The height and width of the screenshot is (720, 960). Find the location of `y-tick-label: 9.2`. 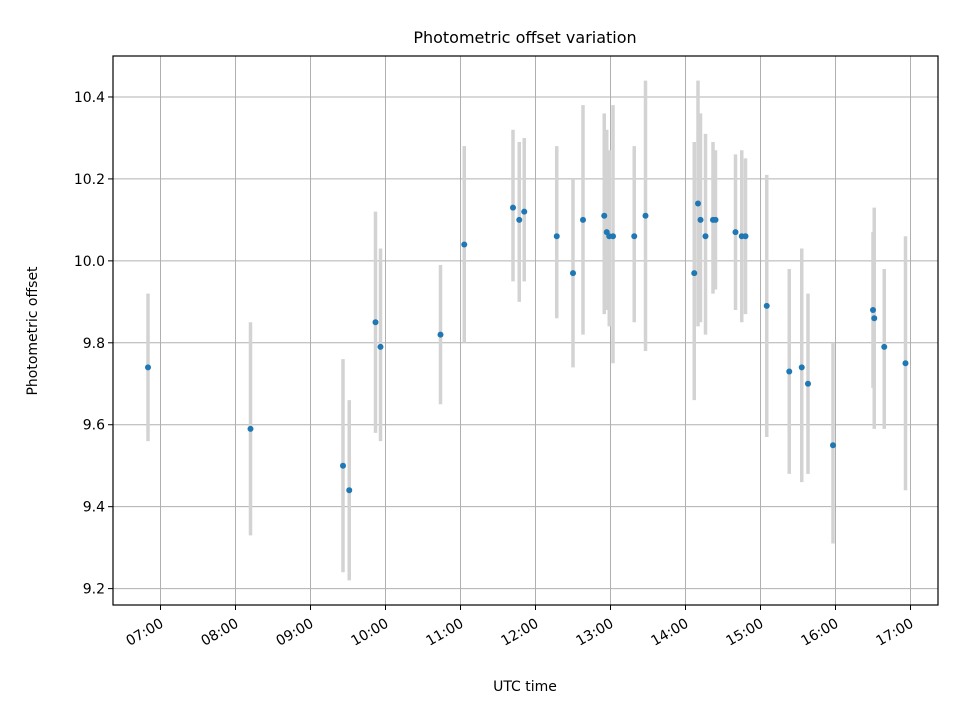

y-tick-label: 9.2 is located at coordinates (94, 590).